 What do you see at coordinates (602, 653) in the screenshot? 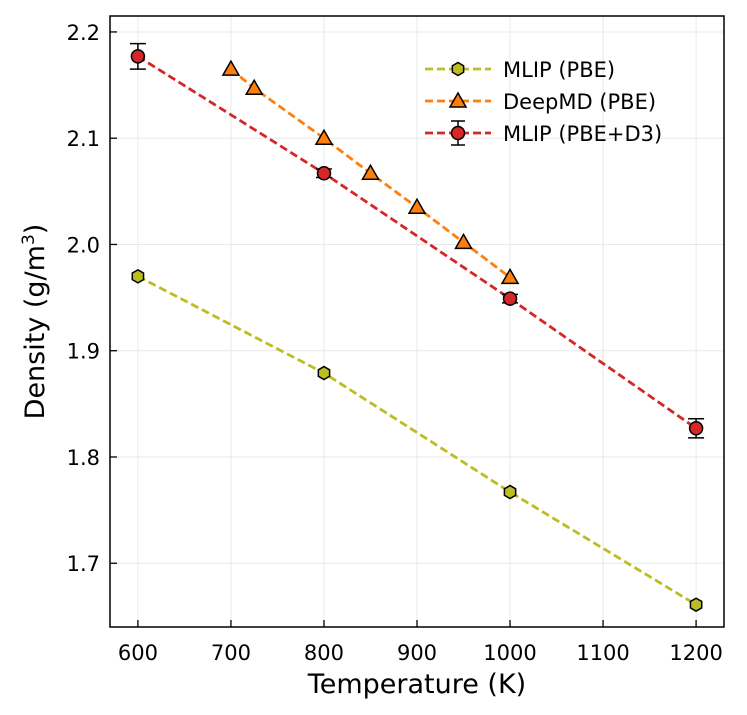
I see `x-tick-label: 1100` at bounding box center [602, 653].